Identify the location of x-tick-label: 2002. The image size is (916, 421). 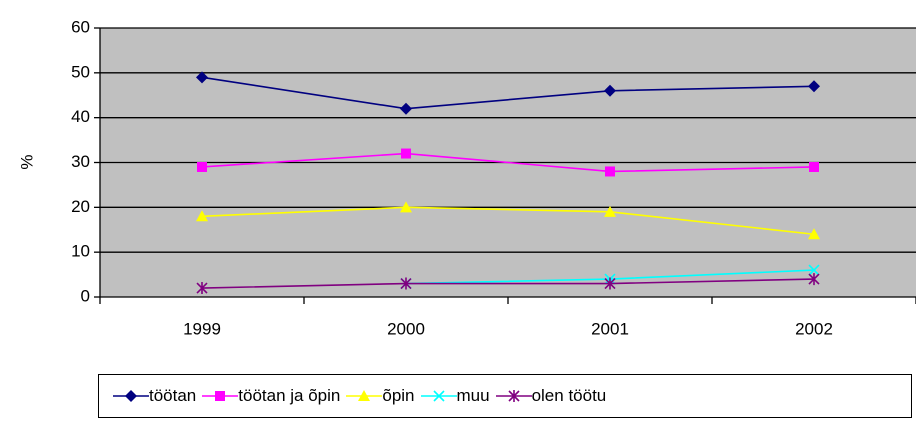
(814, 328).